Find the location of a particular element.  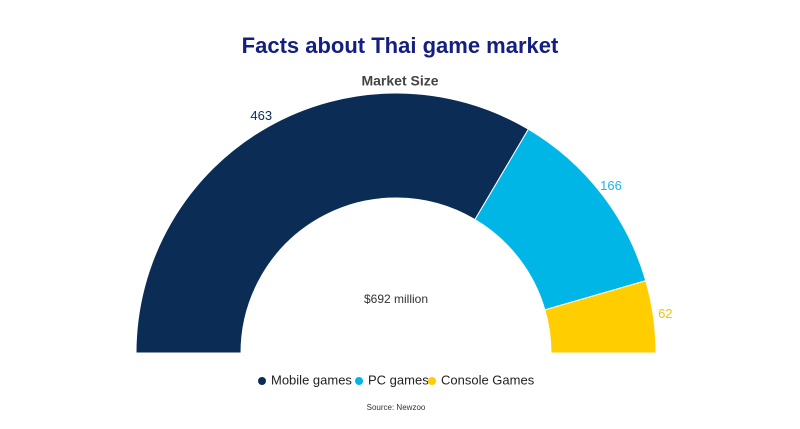

center-label: $692 million is located at coordinates (396, 299).